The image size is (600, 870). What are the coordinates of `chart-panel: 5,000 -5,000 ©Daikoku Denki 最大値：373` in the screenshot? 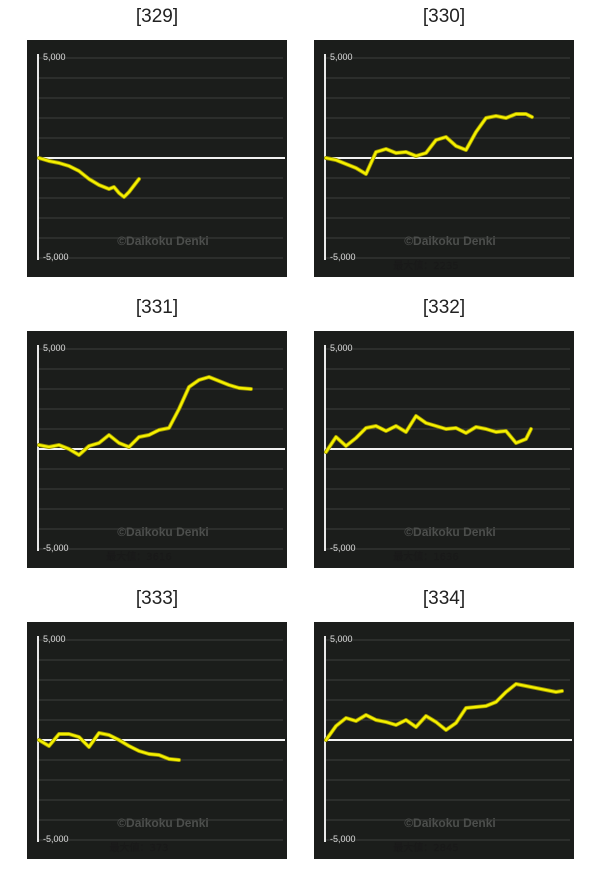 It's located at (157, 740).